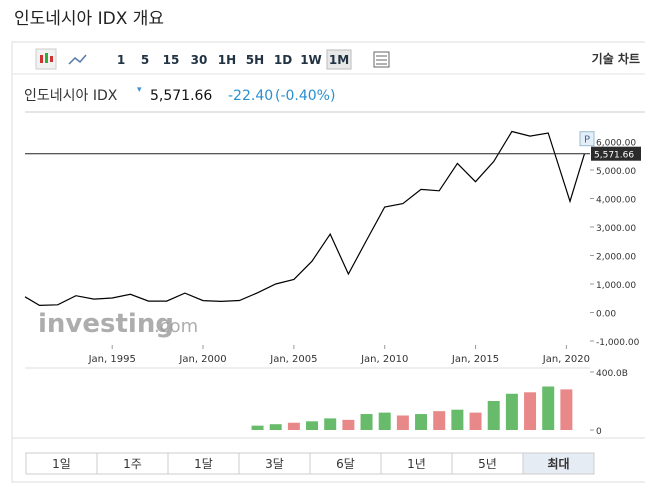 This screenshot has height=487, width=645. What do you see at coordinates (139, 90) in the screenshot?
I see `arrow: ▾` at bounding box center [139, 90].